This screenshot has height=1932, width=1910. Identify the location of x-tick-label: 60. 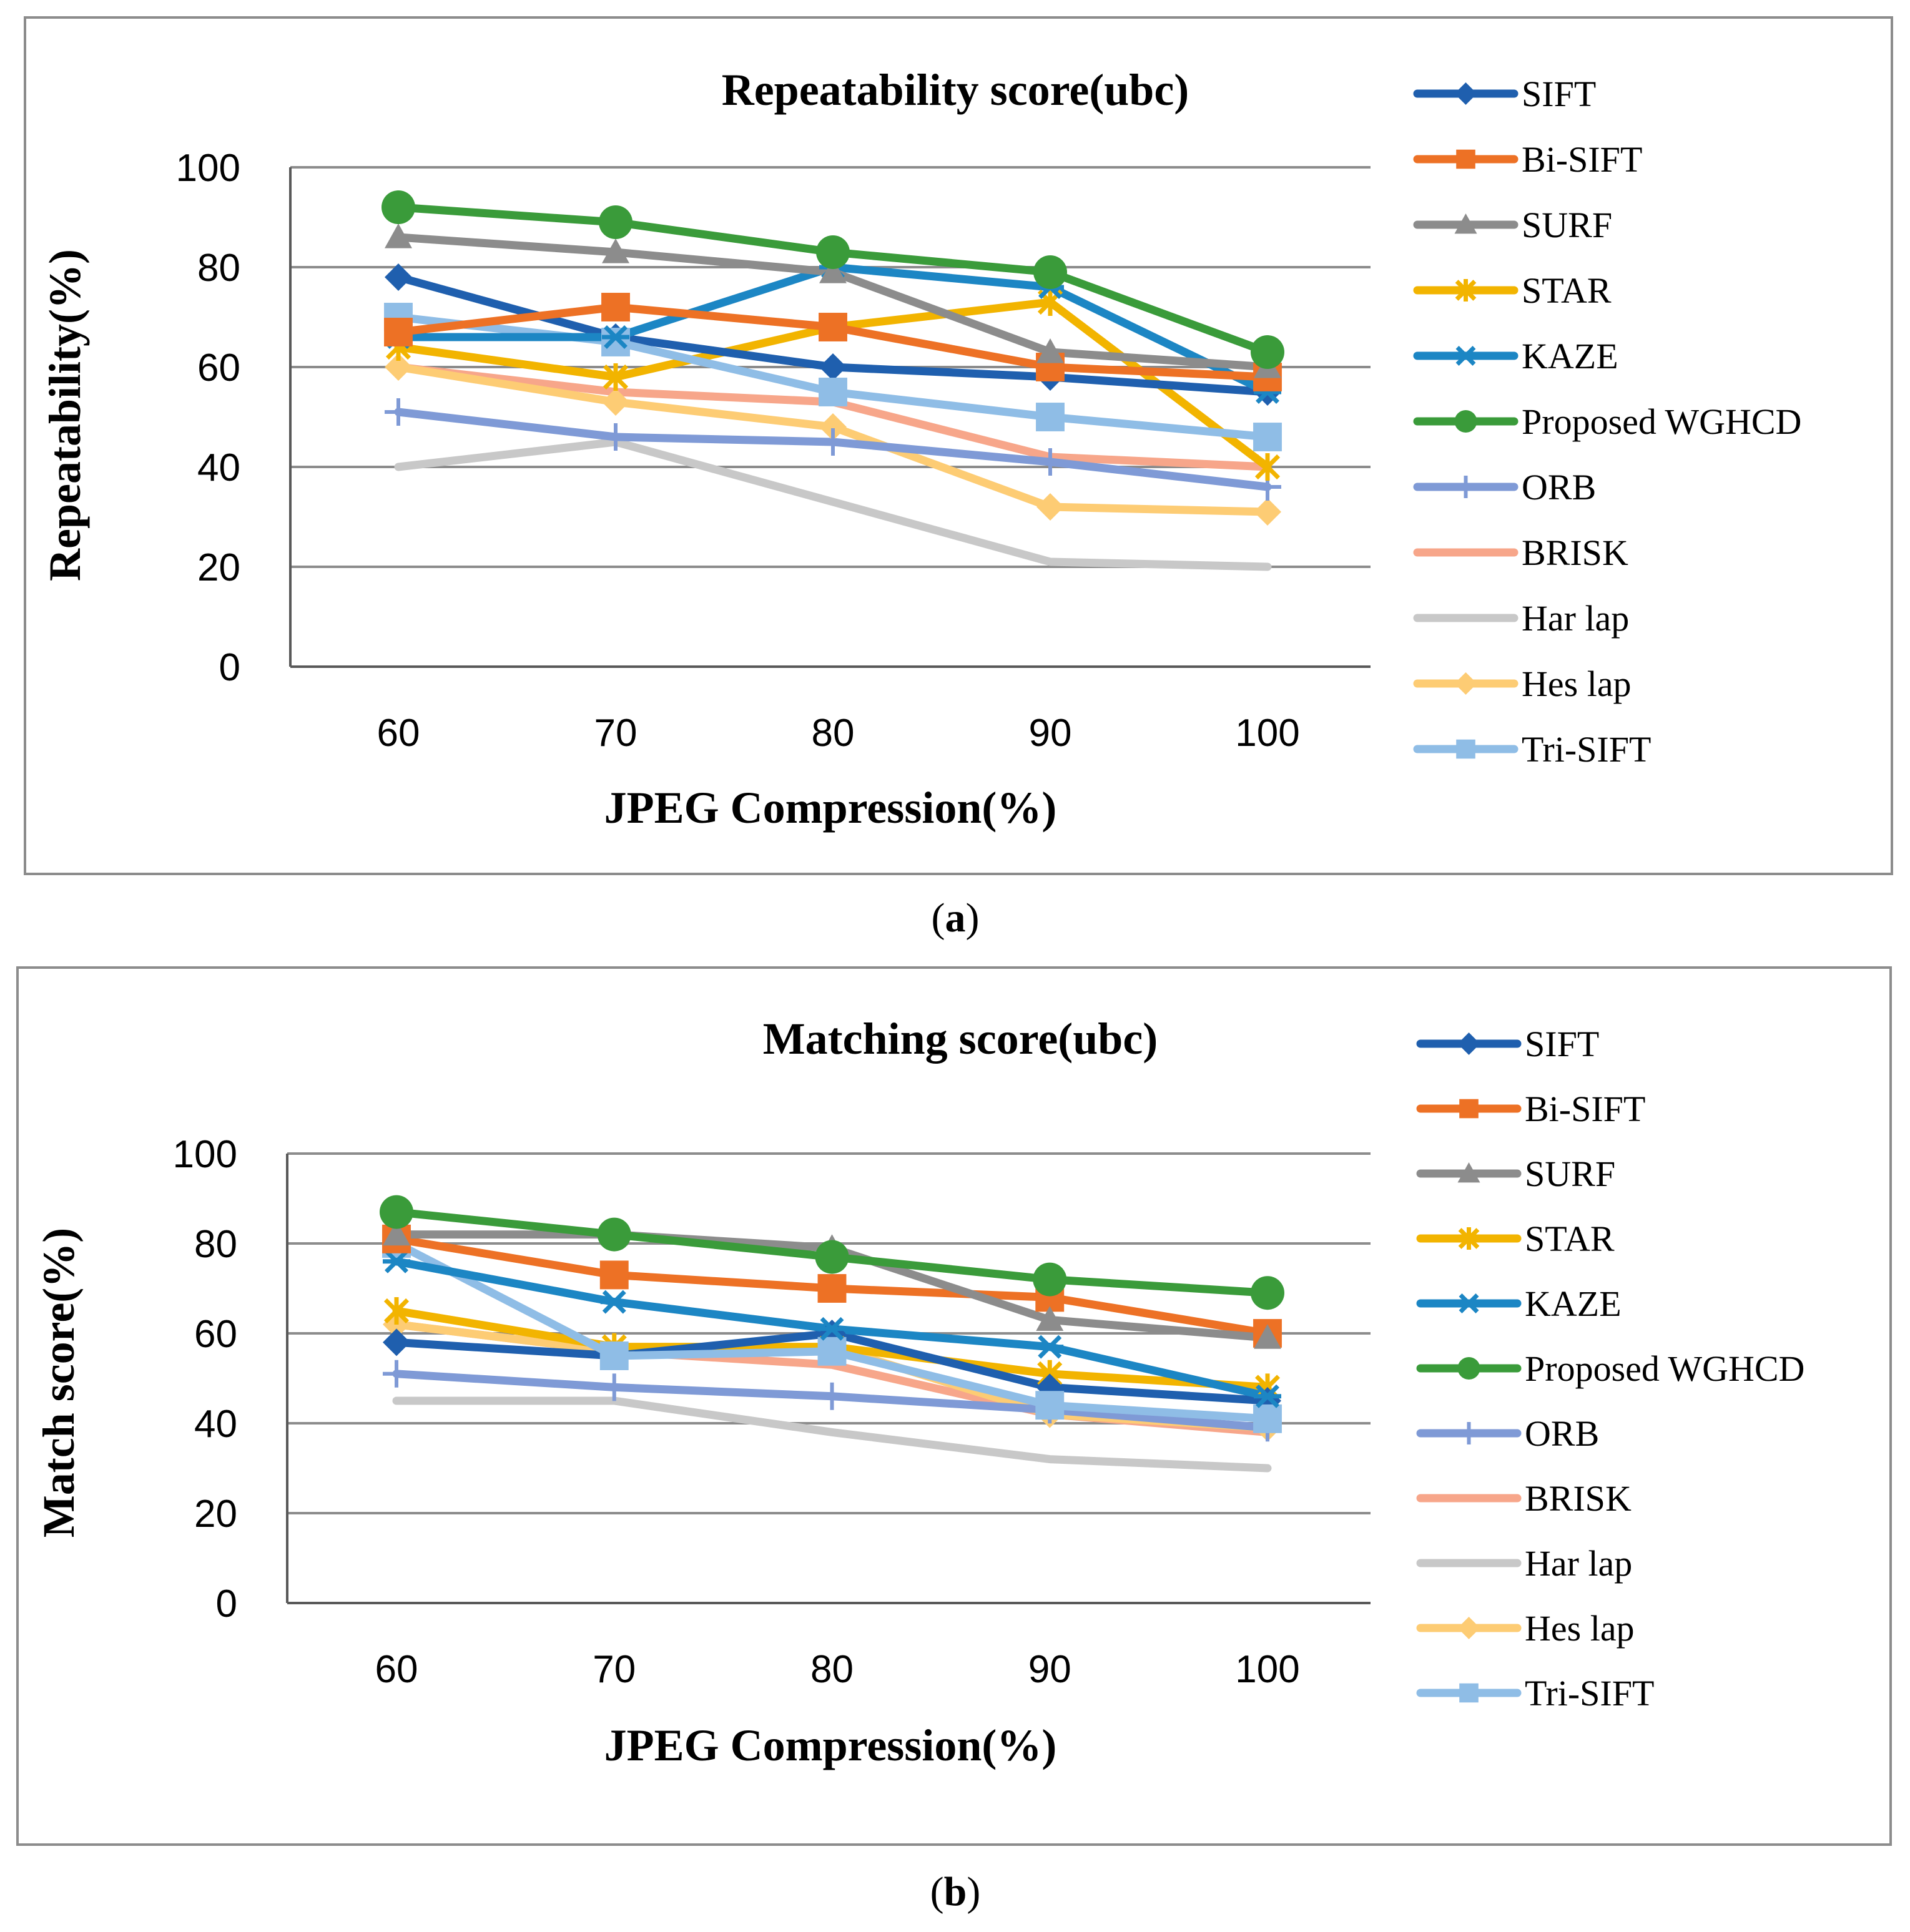
(396, 1670).